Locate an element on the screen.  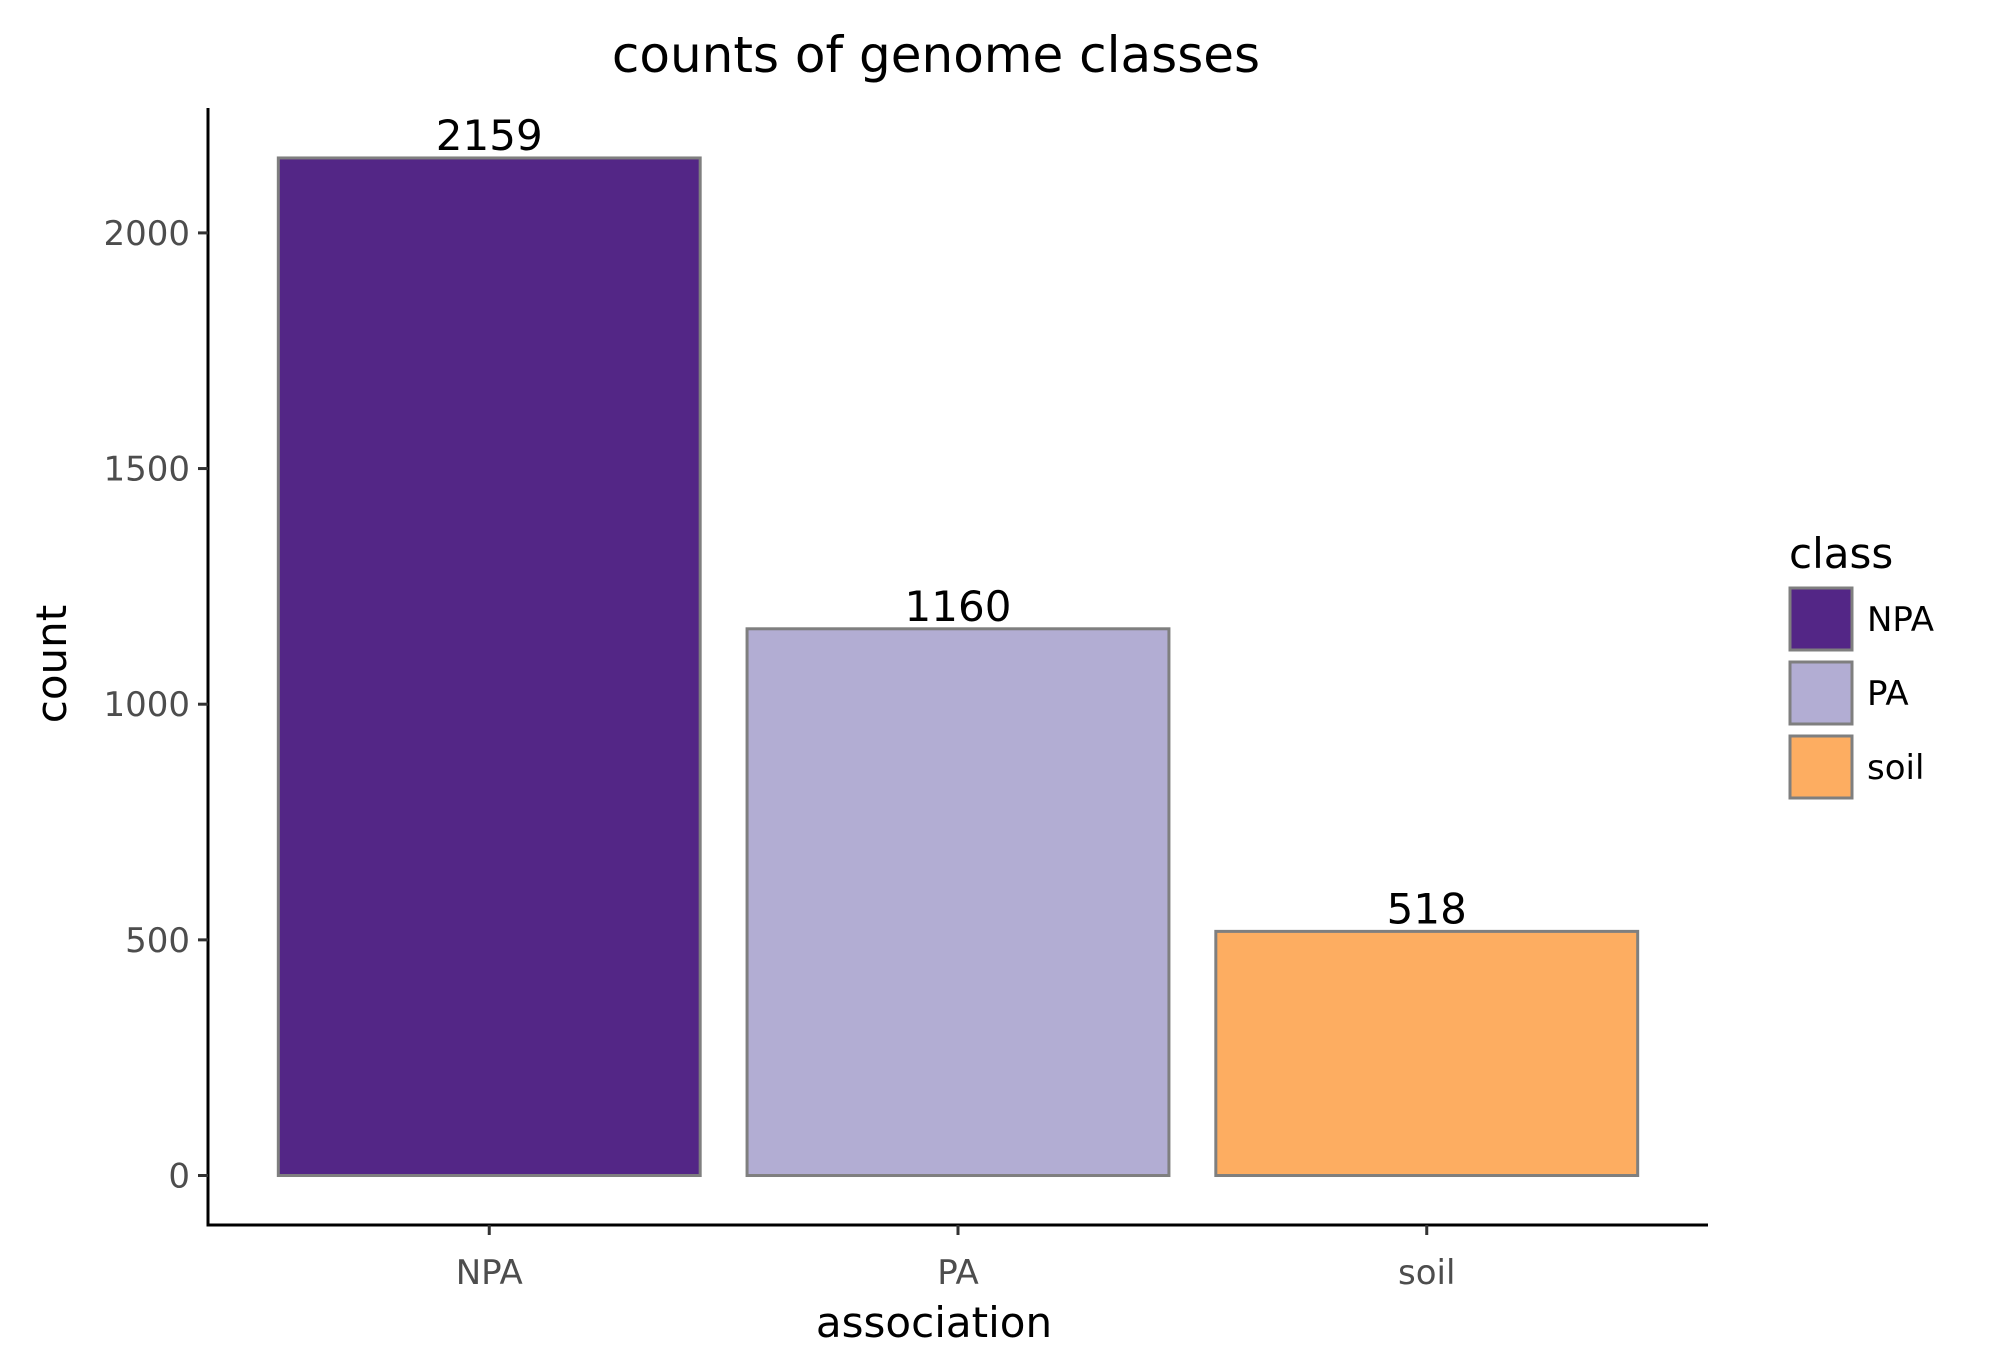
bar-soil is located at coordinates (1427, 1053).